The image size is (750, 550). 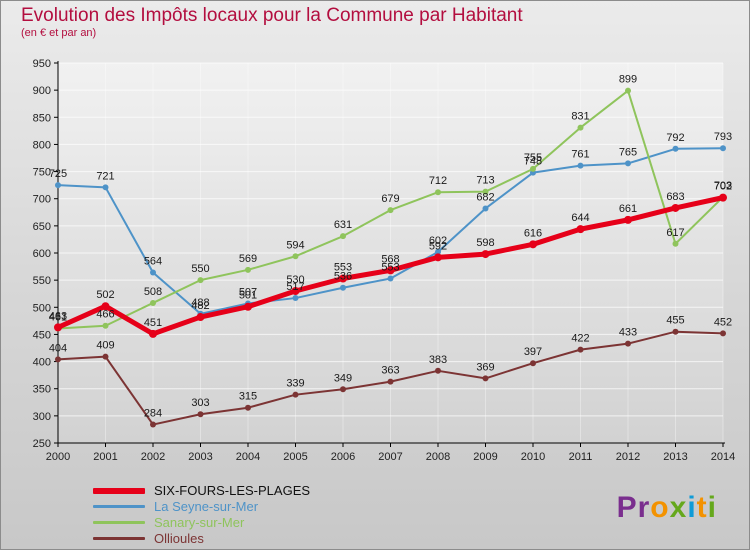 I want to click on data-label: 761, so click(x=580, y=155).